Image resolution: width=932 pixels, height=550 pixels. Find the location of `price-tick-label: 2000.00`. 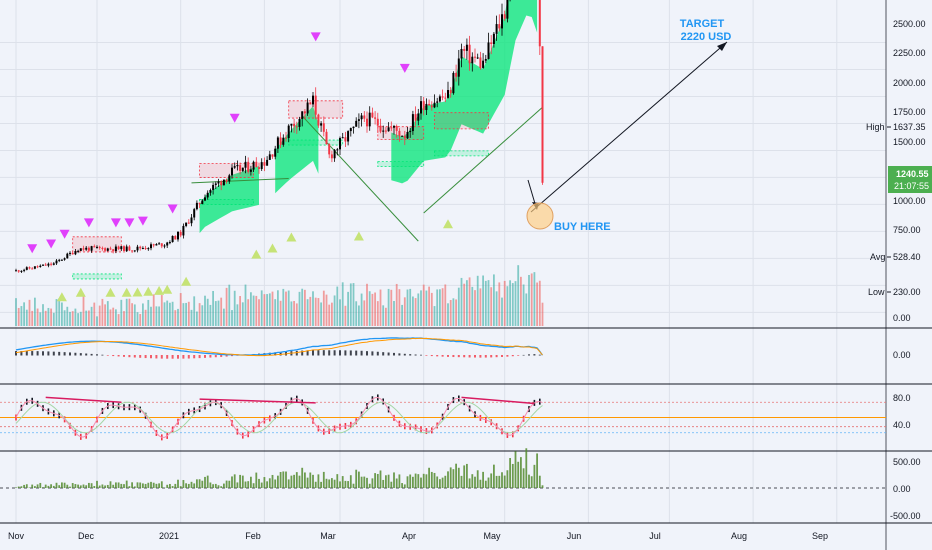

price-tick-label: 2000.00 is located at coordinates (909, 83).